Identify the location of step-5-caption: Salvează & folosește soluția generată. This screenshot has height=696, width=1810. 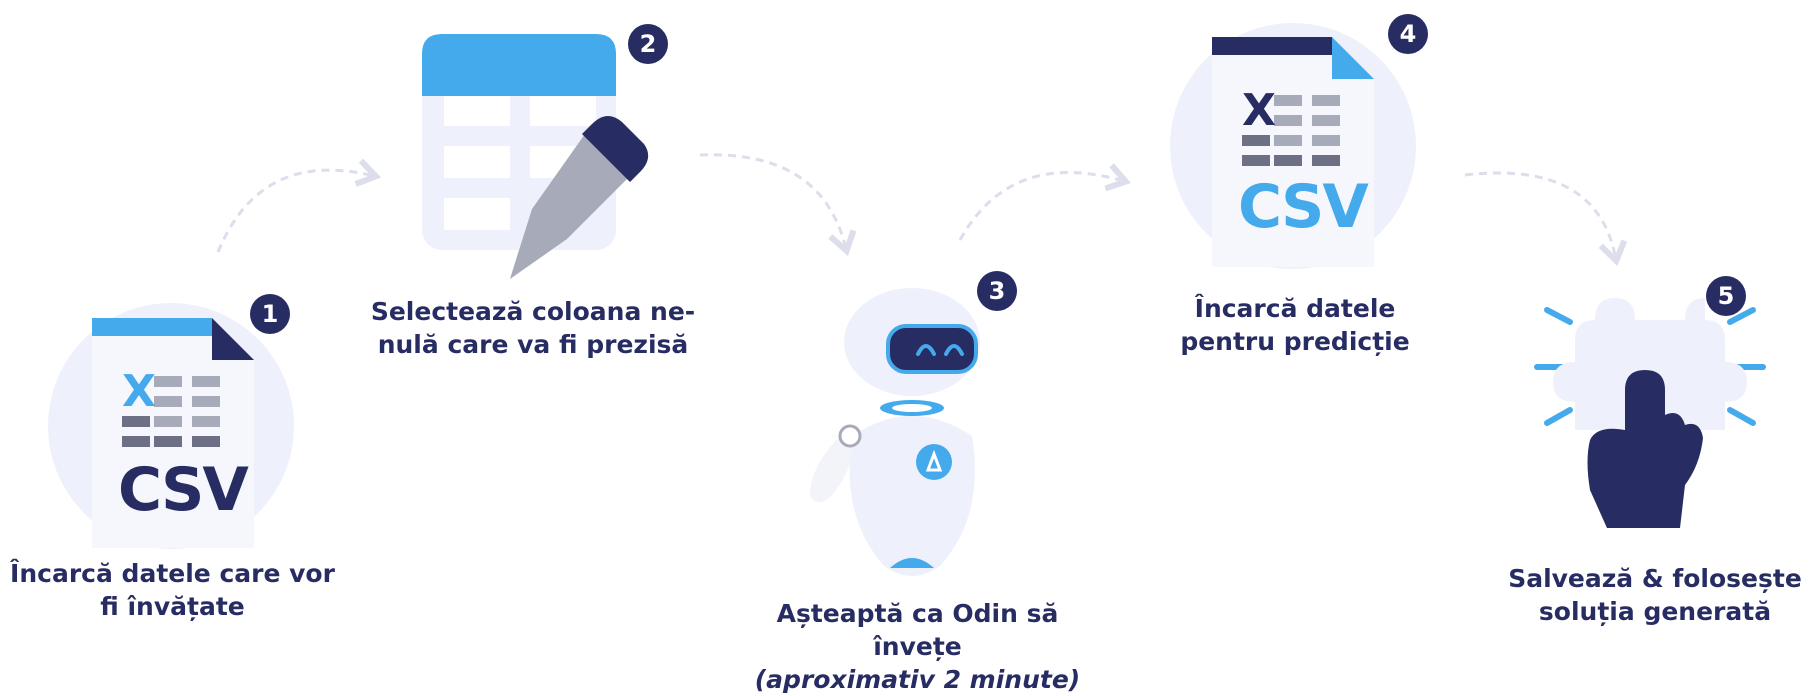
(1655, 595).